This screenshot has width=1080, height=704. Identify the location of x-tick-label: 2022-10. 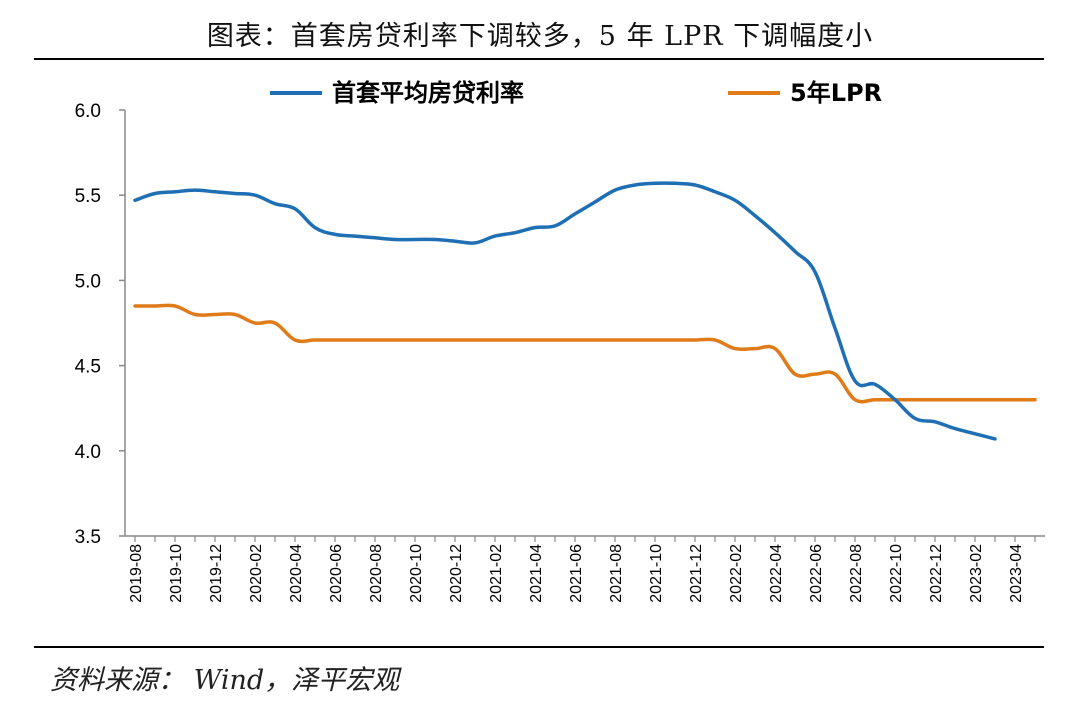
(896, 573).